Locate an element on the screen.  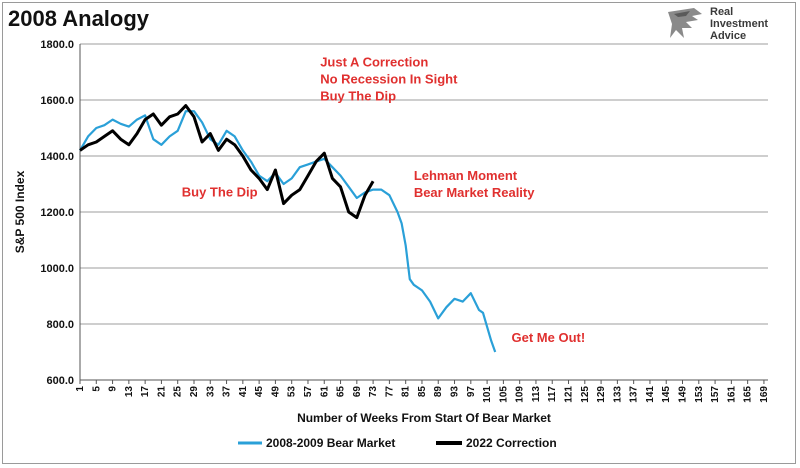
y-tick-label: 600.0 is located at coordinates (60, 381).